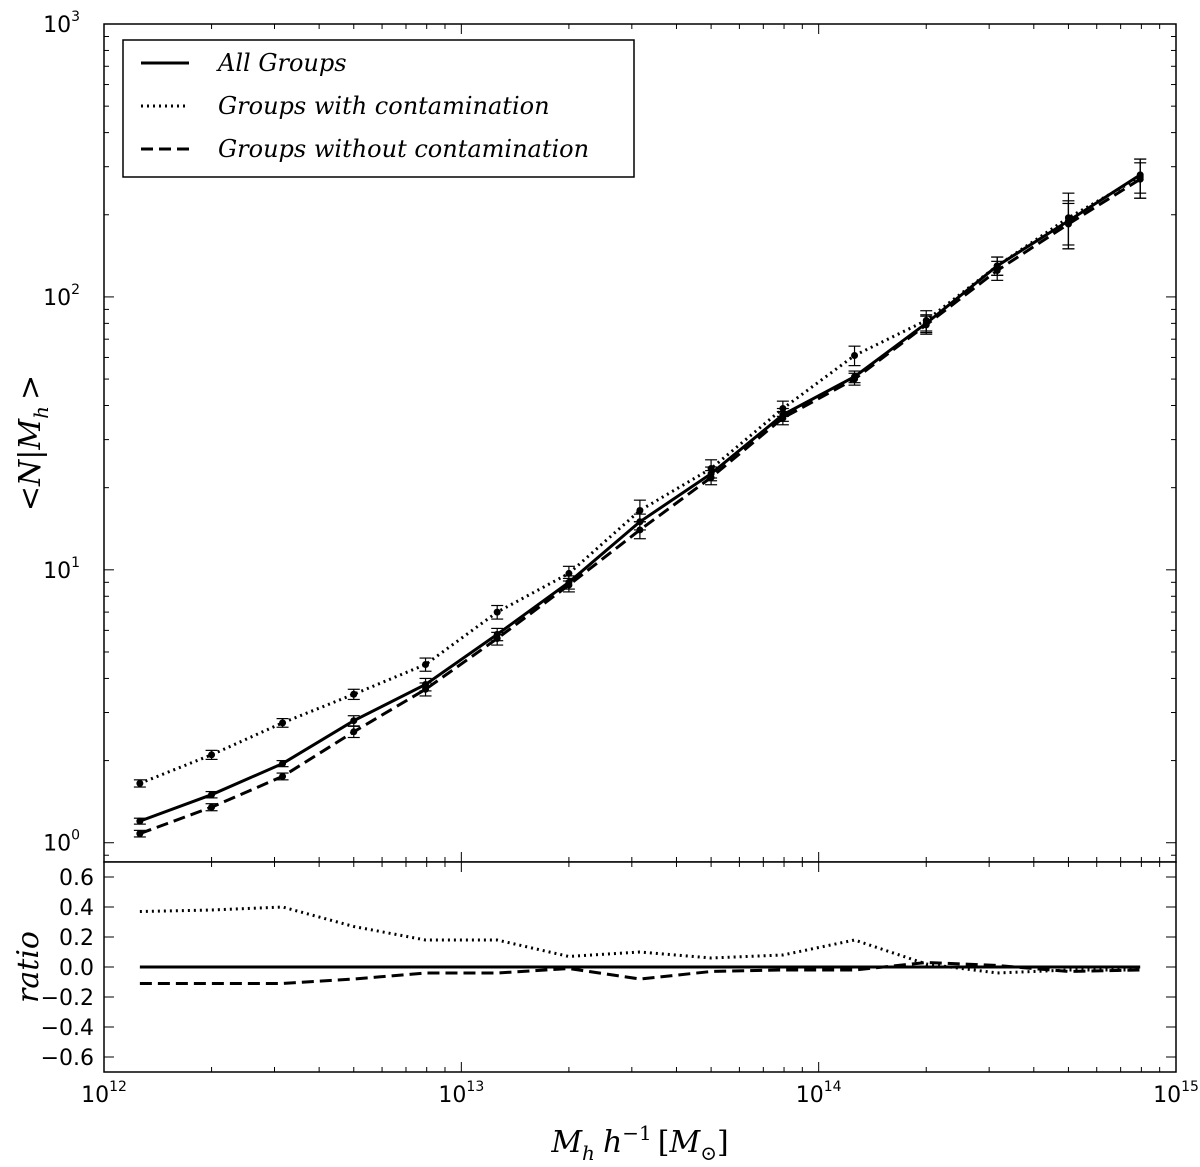  I want to click on legend-box, so click(378, 108).